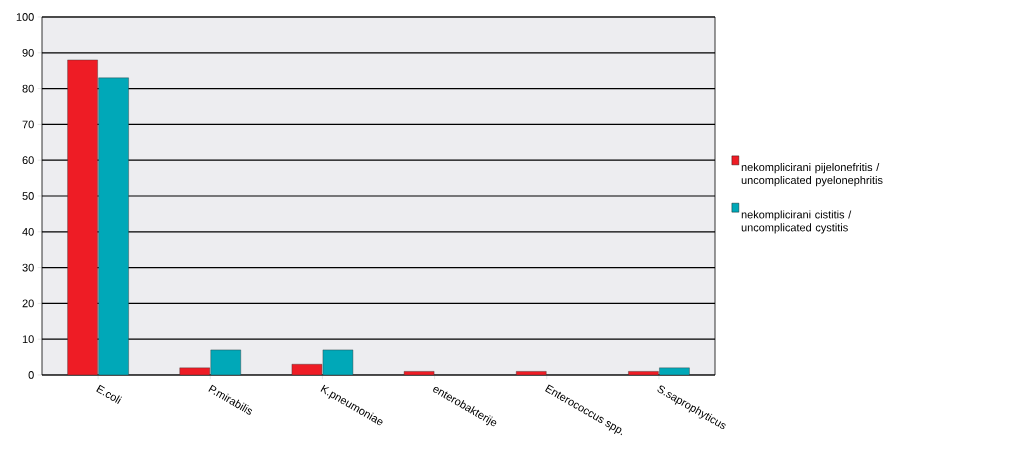 The width and height of the screenshot is (1010, 464). I want to click on y-tick-label: 10, so click(28, 339).